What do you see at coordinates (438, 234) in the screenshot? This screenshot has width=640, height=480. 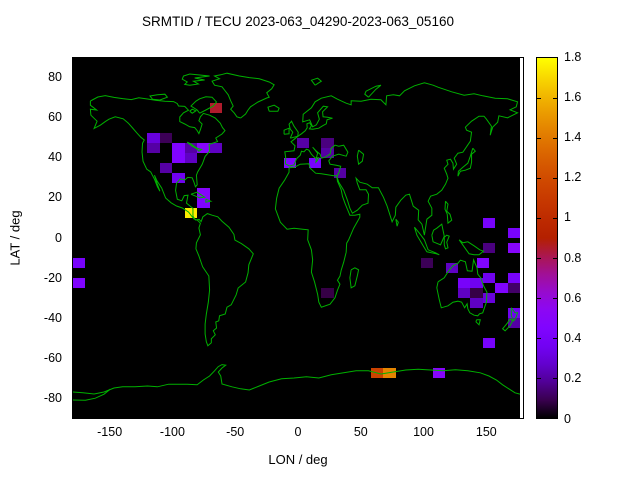 I see `coastline-borneo` at bounding box center [438, 234].